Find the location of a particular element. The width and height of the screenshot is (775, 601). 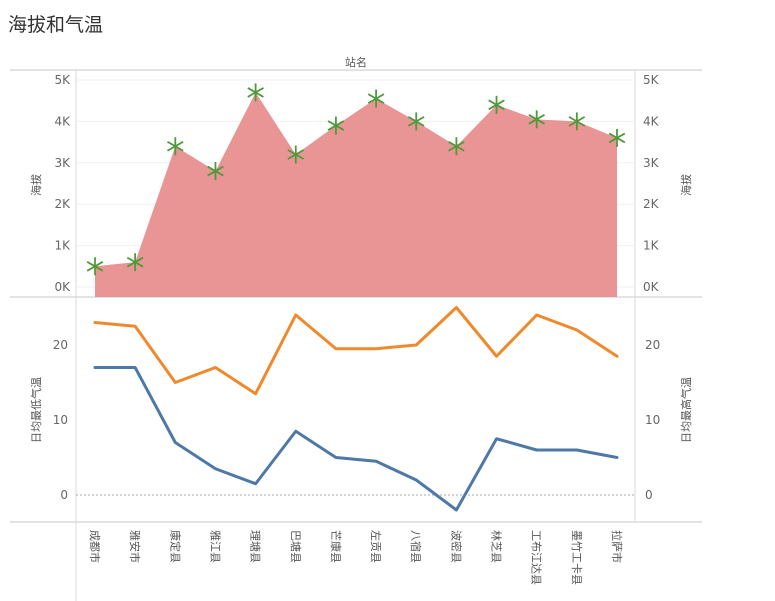

category-label: 林芝县 is located at coordinates (497, 546).